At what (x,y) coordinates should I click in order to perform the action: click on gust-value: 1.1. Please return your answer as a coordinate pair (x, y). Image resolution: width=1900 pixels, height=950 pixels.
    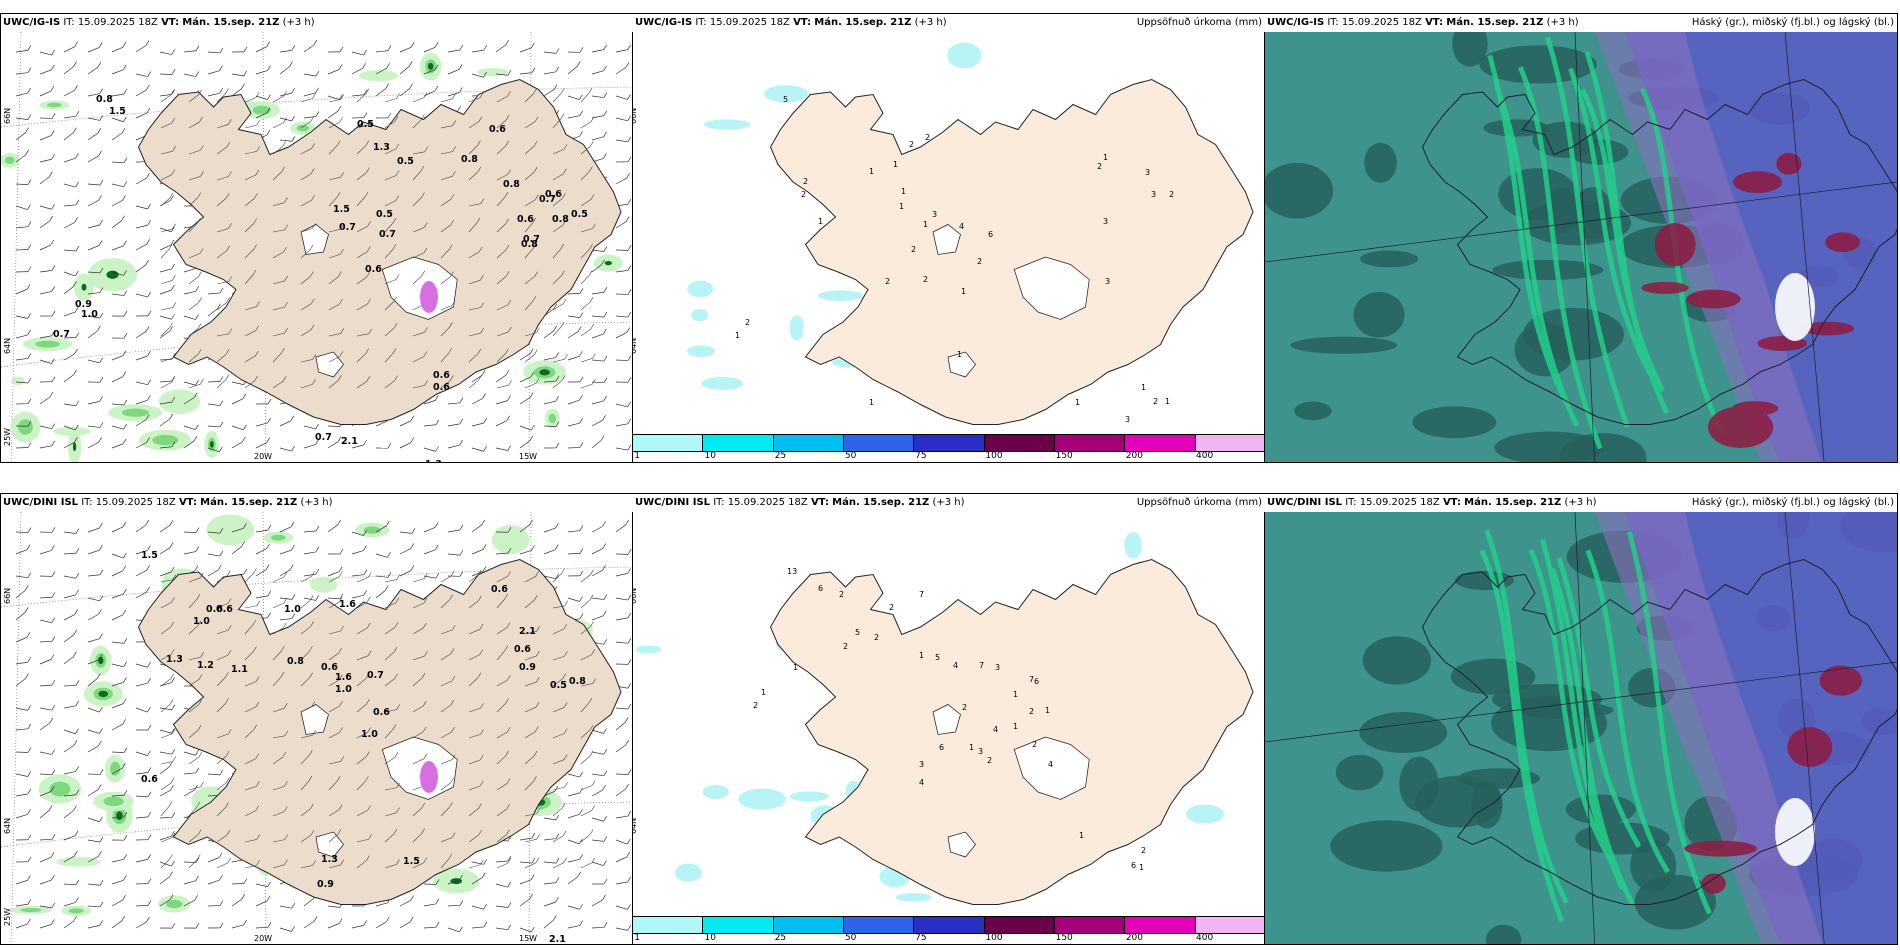
    Looking at the image, I should click on (239, 669).